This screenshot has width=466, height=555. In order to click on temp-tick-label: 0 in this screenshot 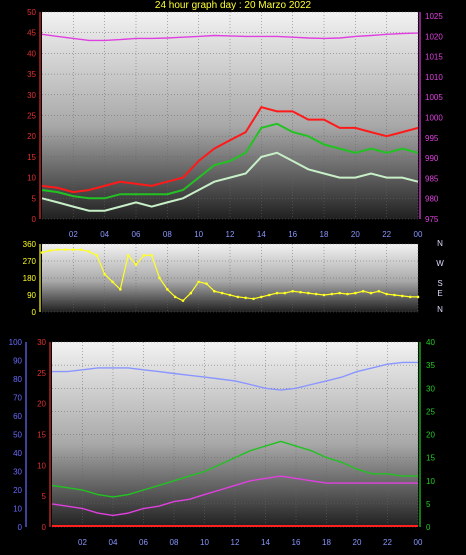, I will do `click(428, 527)`.